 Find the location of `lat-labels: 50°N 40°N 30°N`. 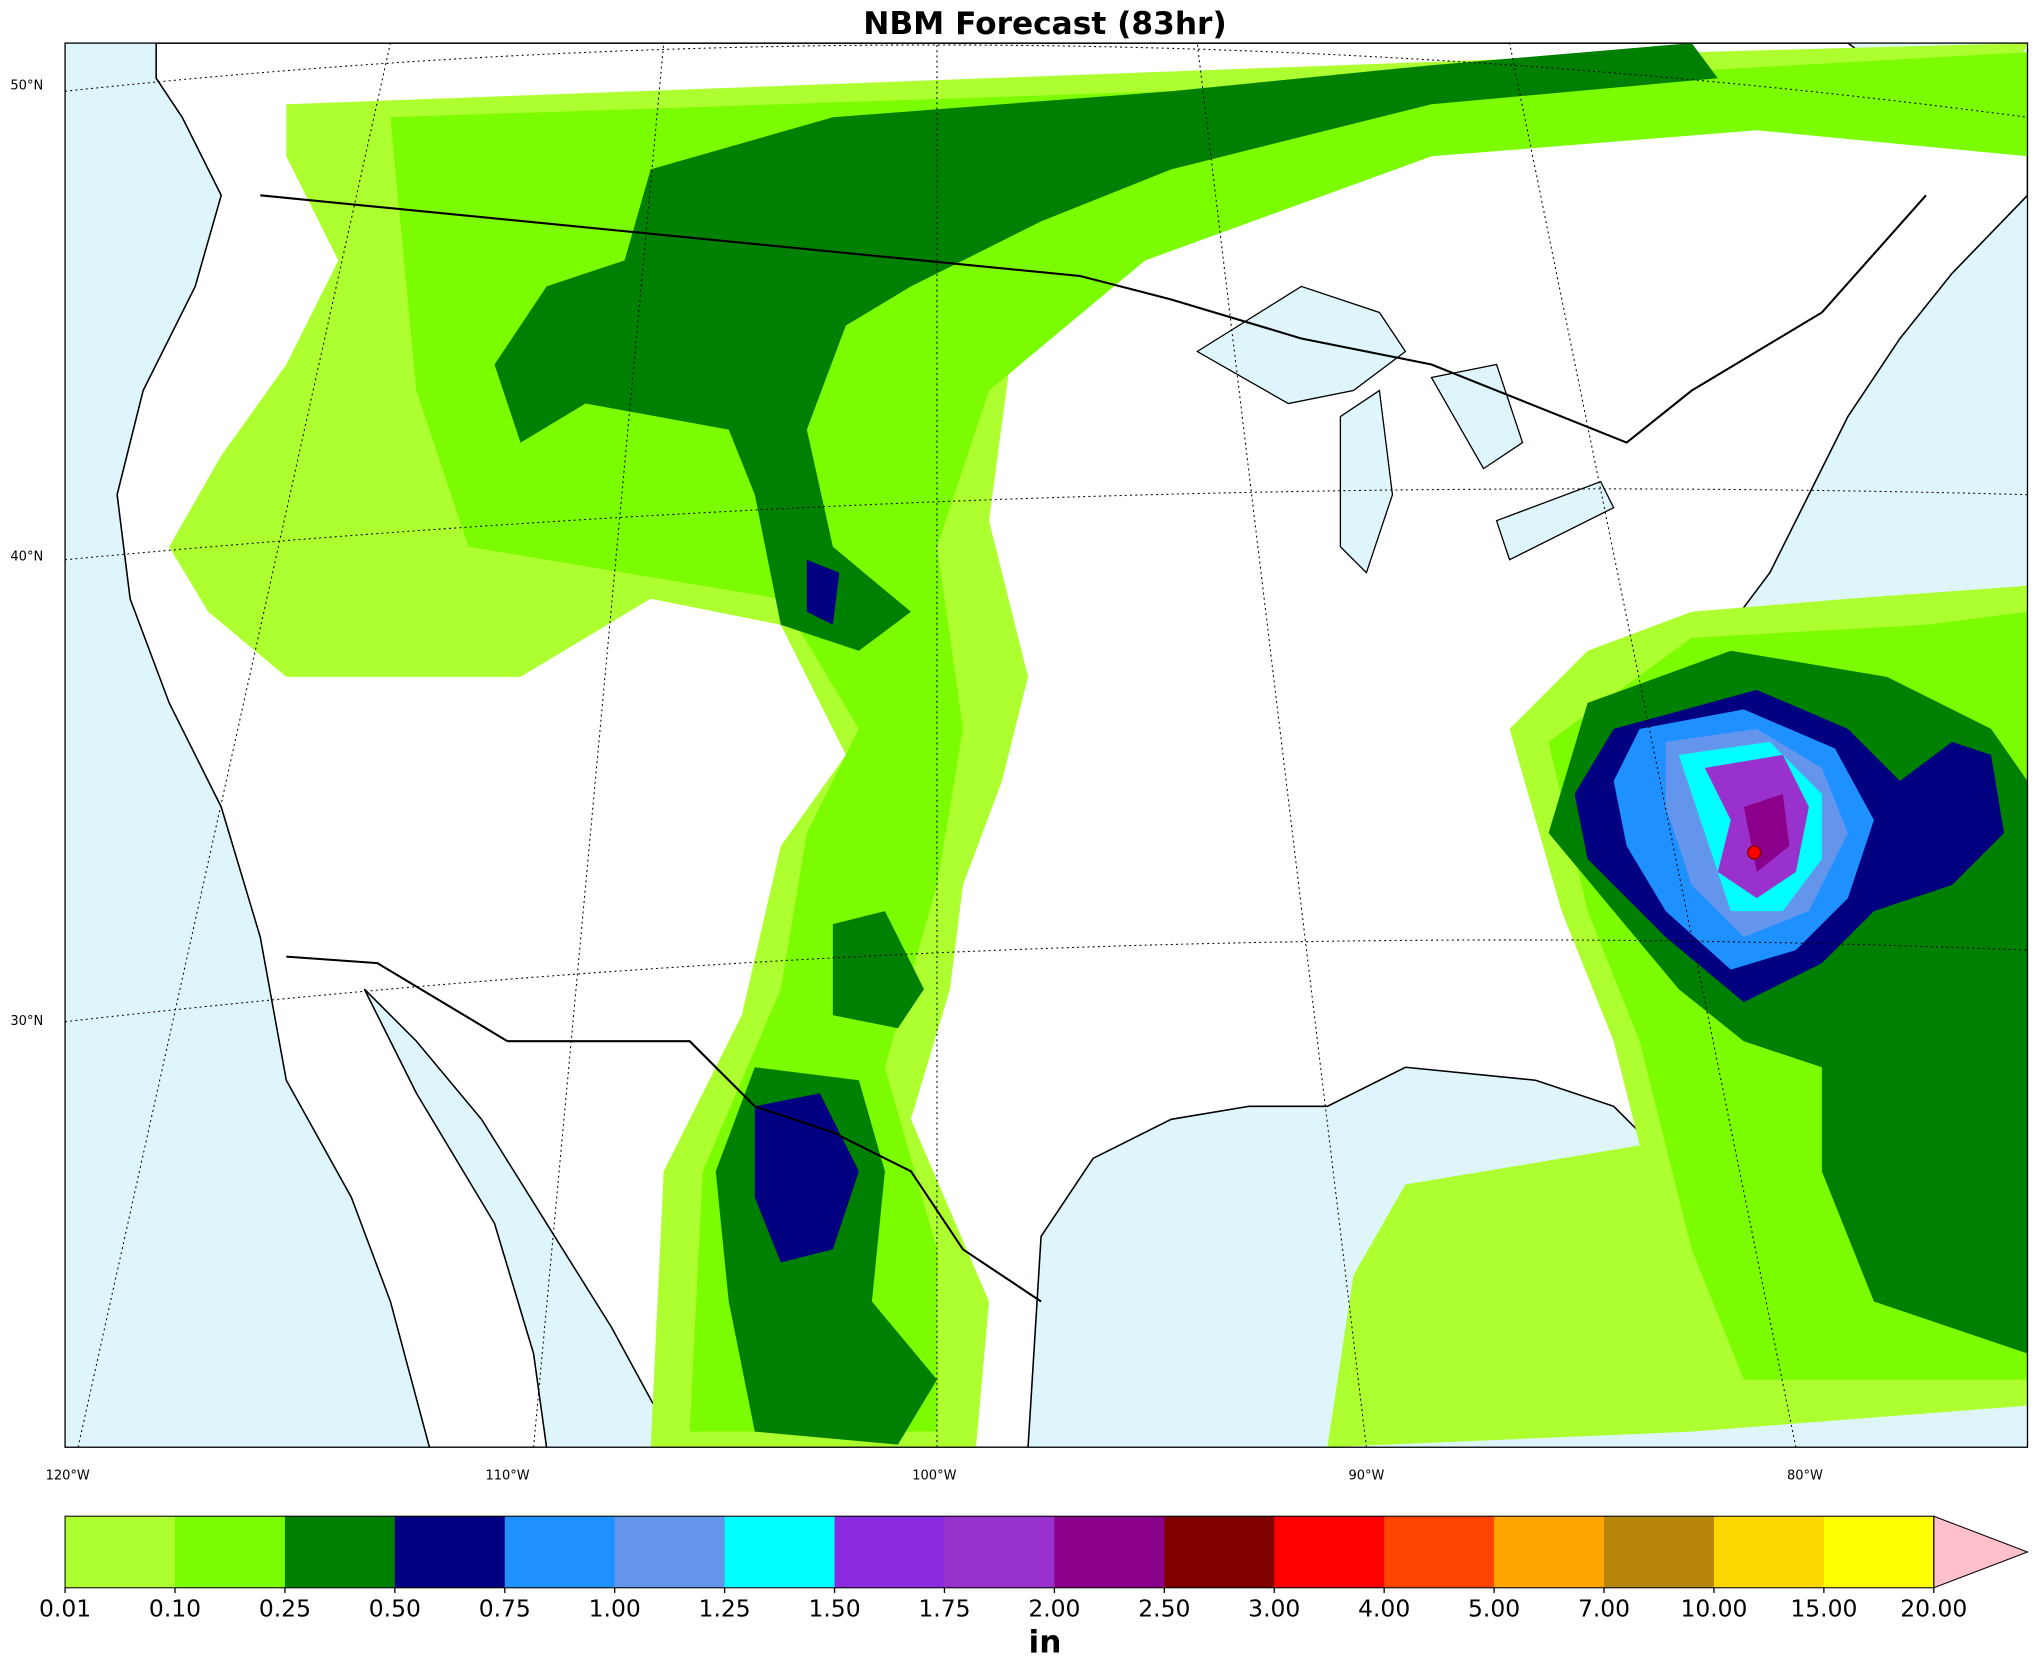

lat-labels: 50°N 40°N 30°N is located at coordinates (26, 554).